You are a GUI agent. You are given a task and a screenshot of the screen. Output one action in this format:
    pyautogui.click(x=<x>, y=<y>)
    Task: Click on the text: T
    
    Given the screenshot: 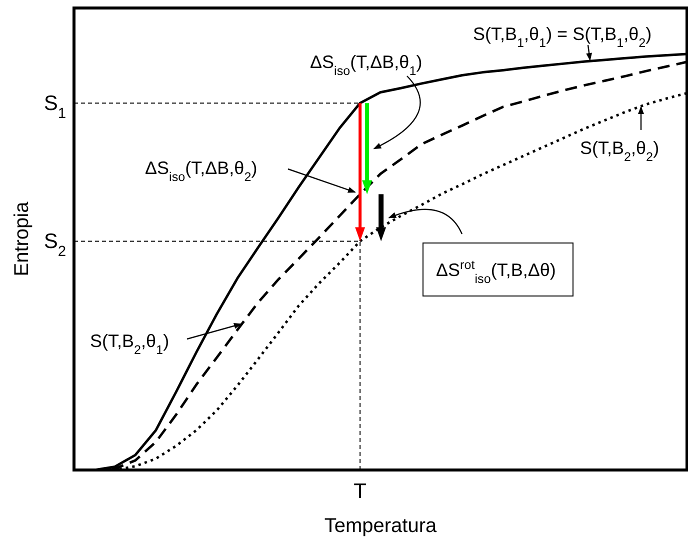 What is the action you would take?
    pyautogui.click(x=360, y=491)
    